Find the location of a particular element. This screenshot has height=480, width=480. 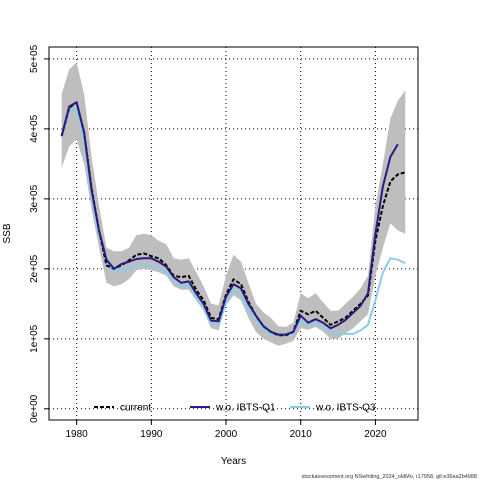

y-tick-label: 4e+05 is located at coordinates (34, 128).